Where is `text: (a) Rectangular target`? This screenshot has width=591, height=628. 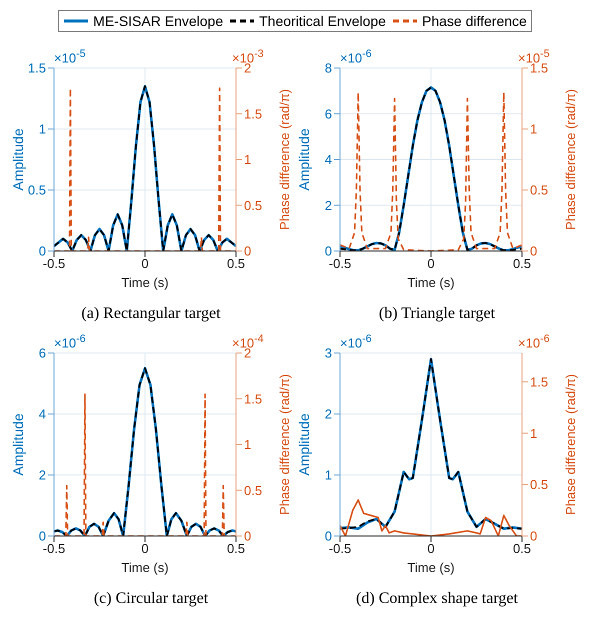
text: (a) Rectangular target is located at coordinates (151, 314).